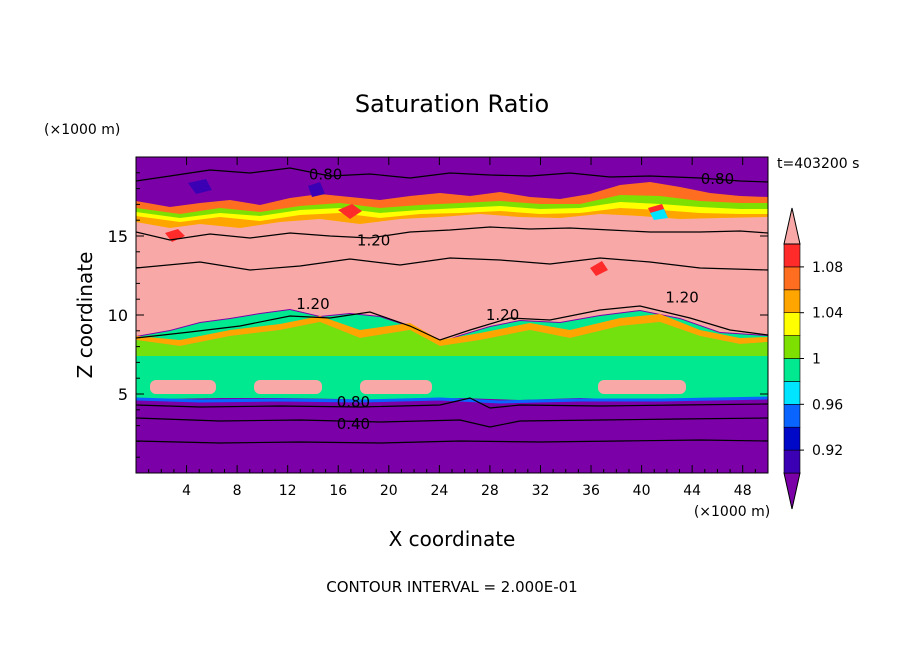  I want to click on contour-label-7: 0.40, so click(353, 424).